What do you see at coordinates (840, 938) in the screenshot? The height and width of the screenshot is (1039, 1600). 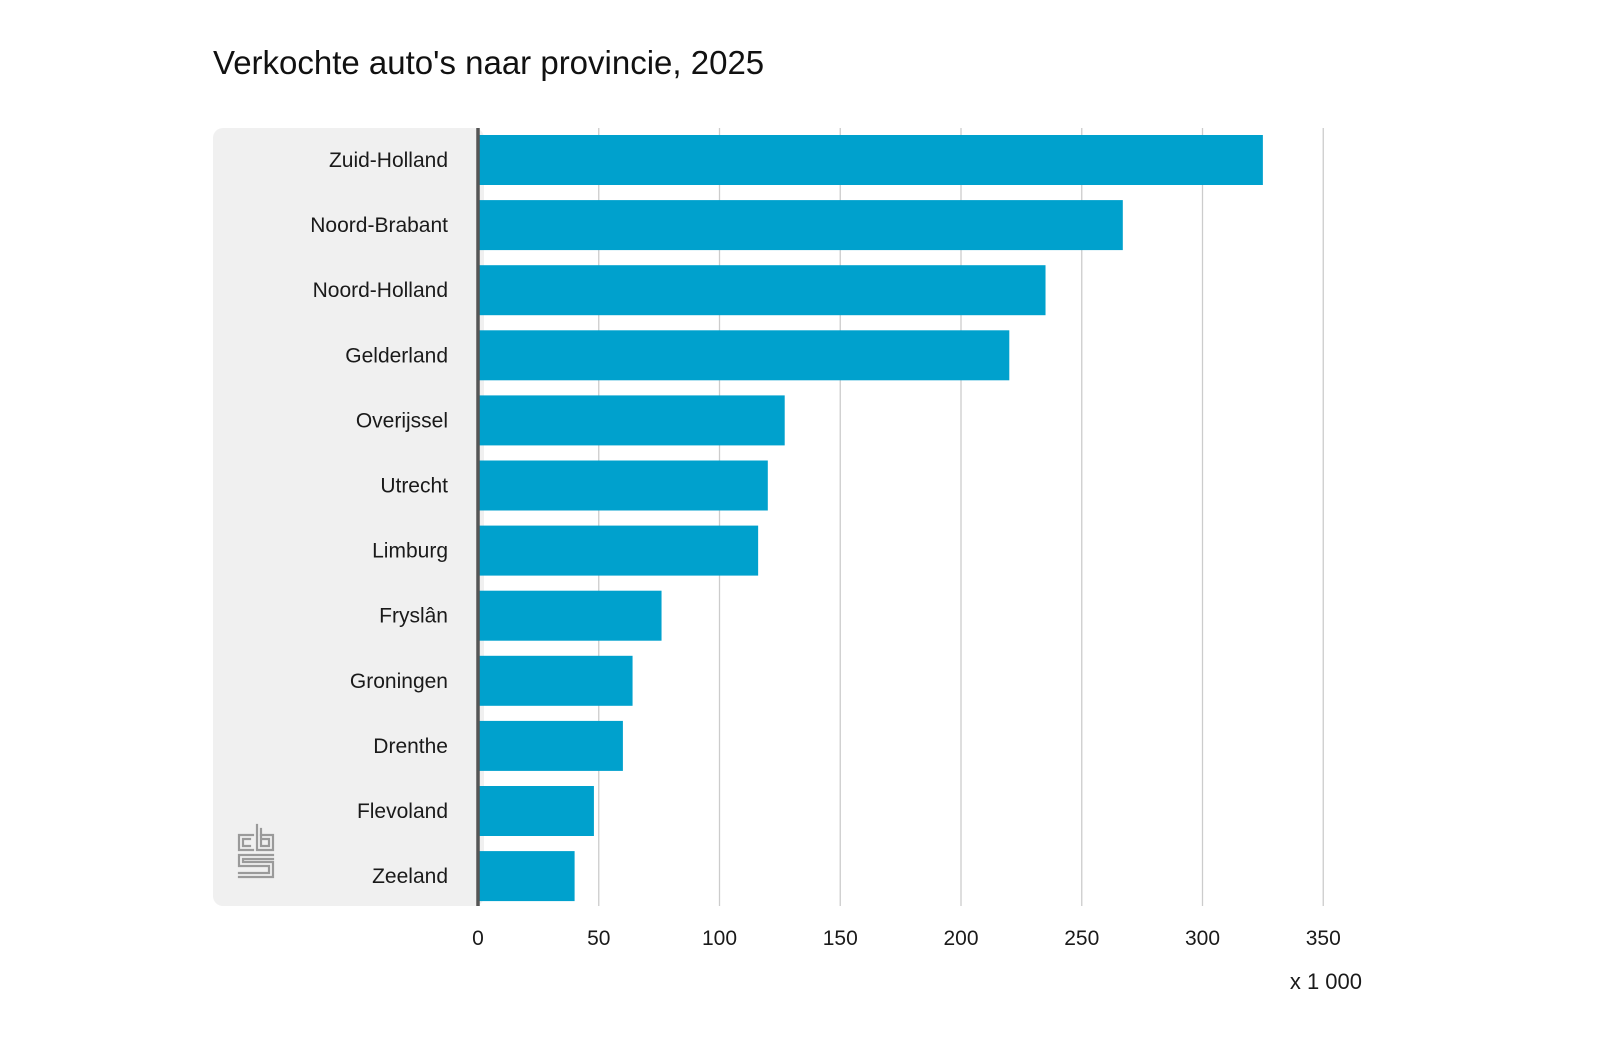 I see `x-tick-150: 150` at bounding box center [840, 938].